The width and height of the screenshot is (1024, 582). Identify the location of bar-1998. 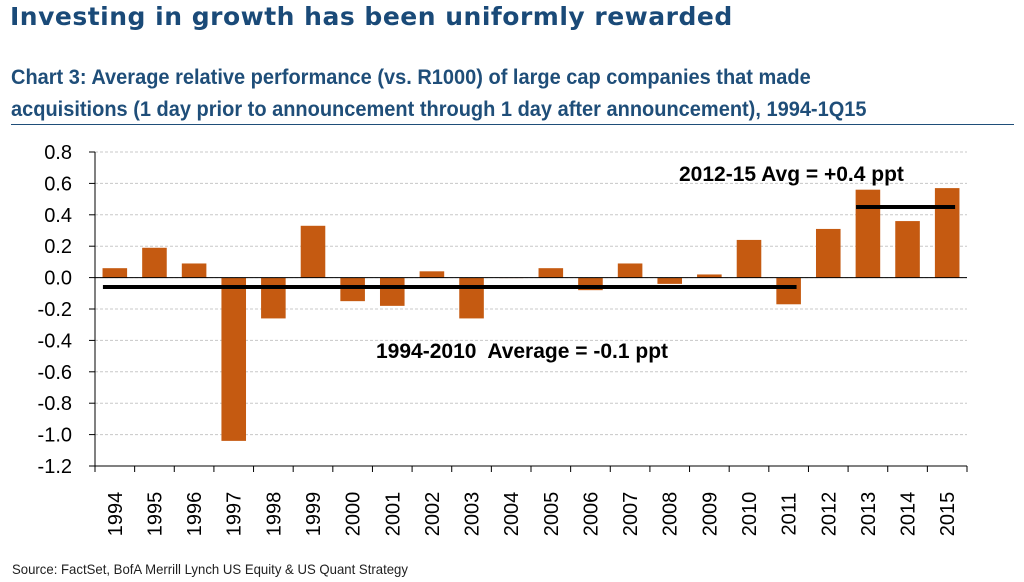
(273, 298).